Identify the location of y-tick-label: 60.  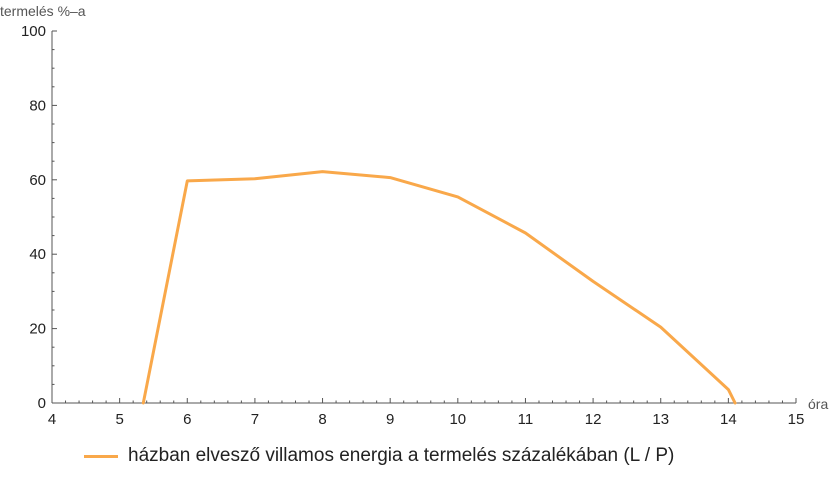
(37, 180).